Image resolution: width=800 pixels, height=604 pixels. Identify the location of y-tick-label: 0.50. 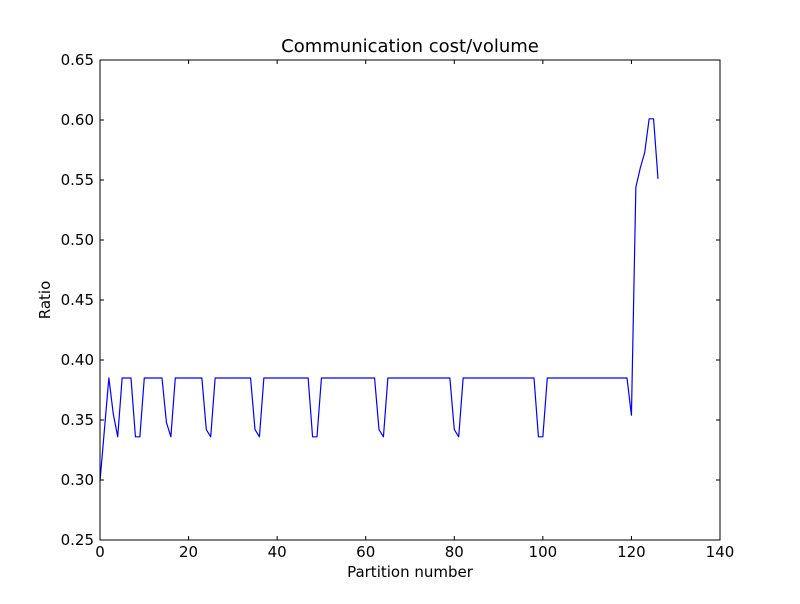
(77, 240).